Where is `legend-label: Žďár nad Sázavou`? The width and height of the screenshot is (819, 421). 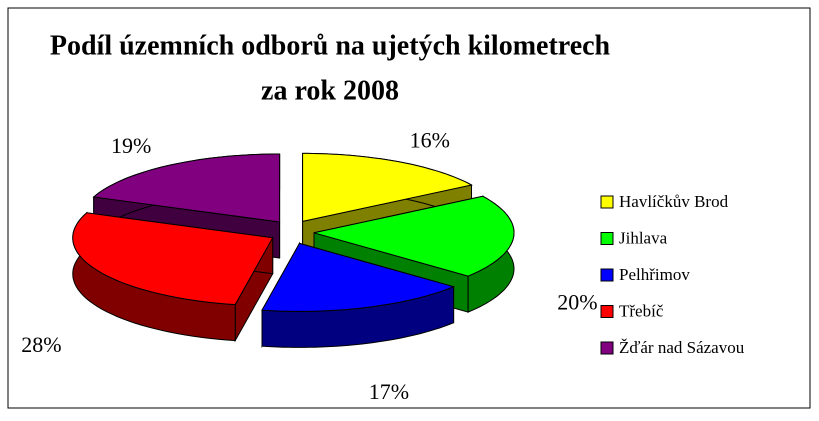 legend-label: Žďár nad Sázavou is located at coordinates (682, 347).